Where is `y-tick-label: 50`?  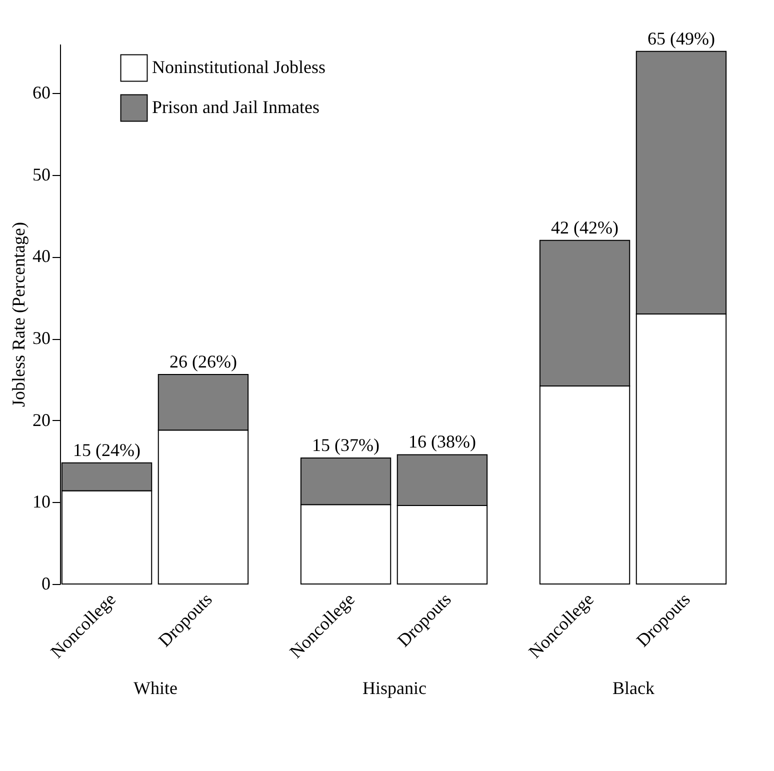
y-tick-label: 50 is located at coordinates (41, 174).